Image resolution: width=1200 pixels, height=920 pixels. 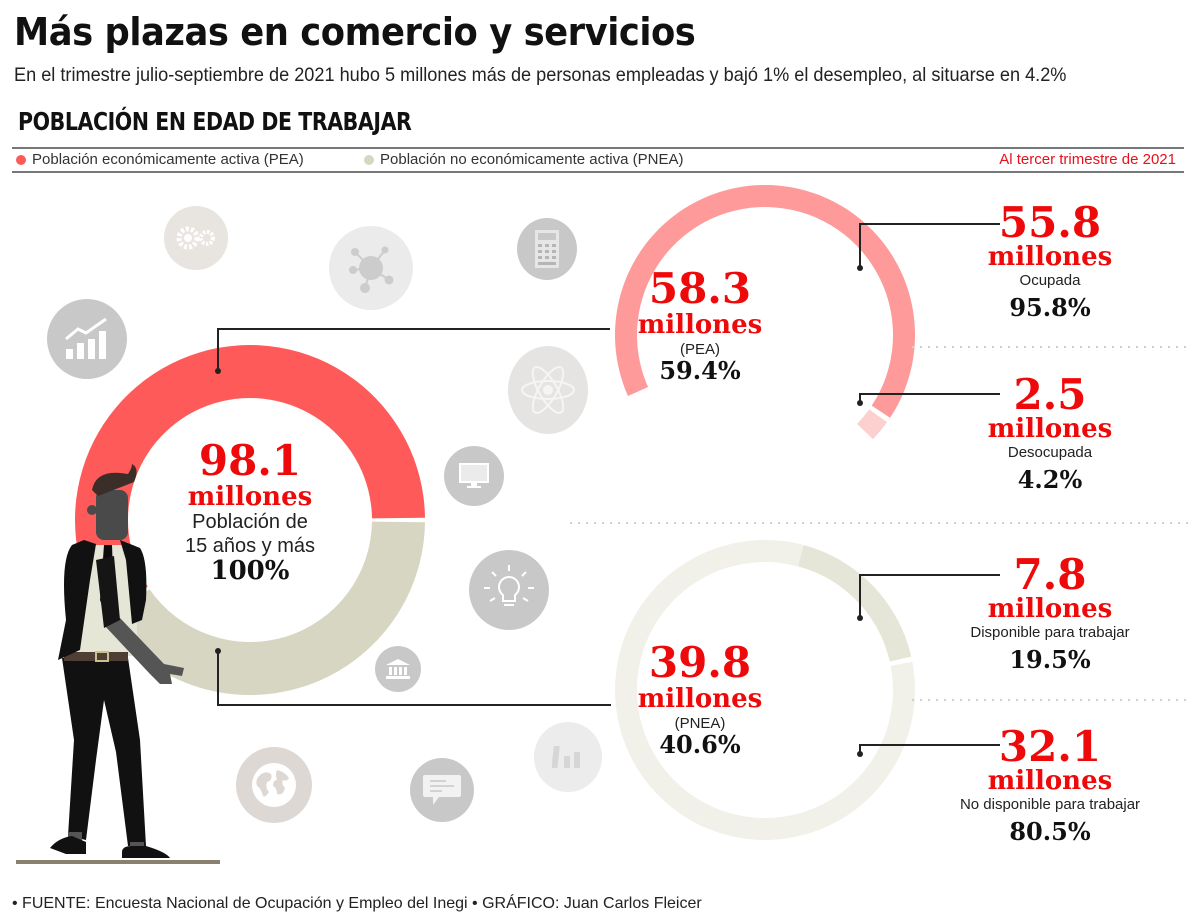 I want to click on callout-pct: 95.8%, so click(x=1050, y=307).